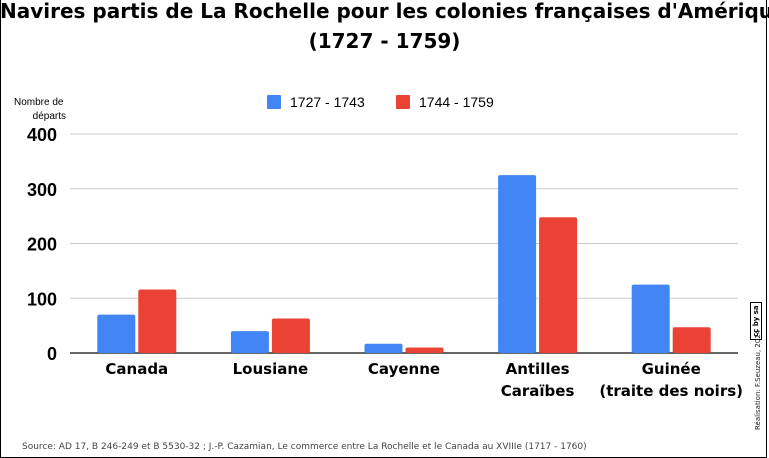  I want to click on legend-label: 1744 - 1759, so click(456, 102).